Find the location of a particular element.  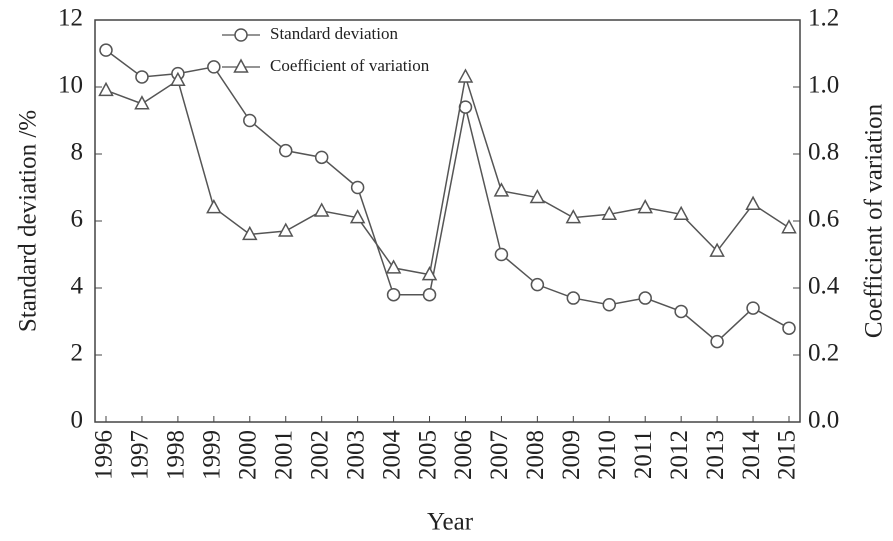

x-axis-label: Year is located at coordinates (450, 522).